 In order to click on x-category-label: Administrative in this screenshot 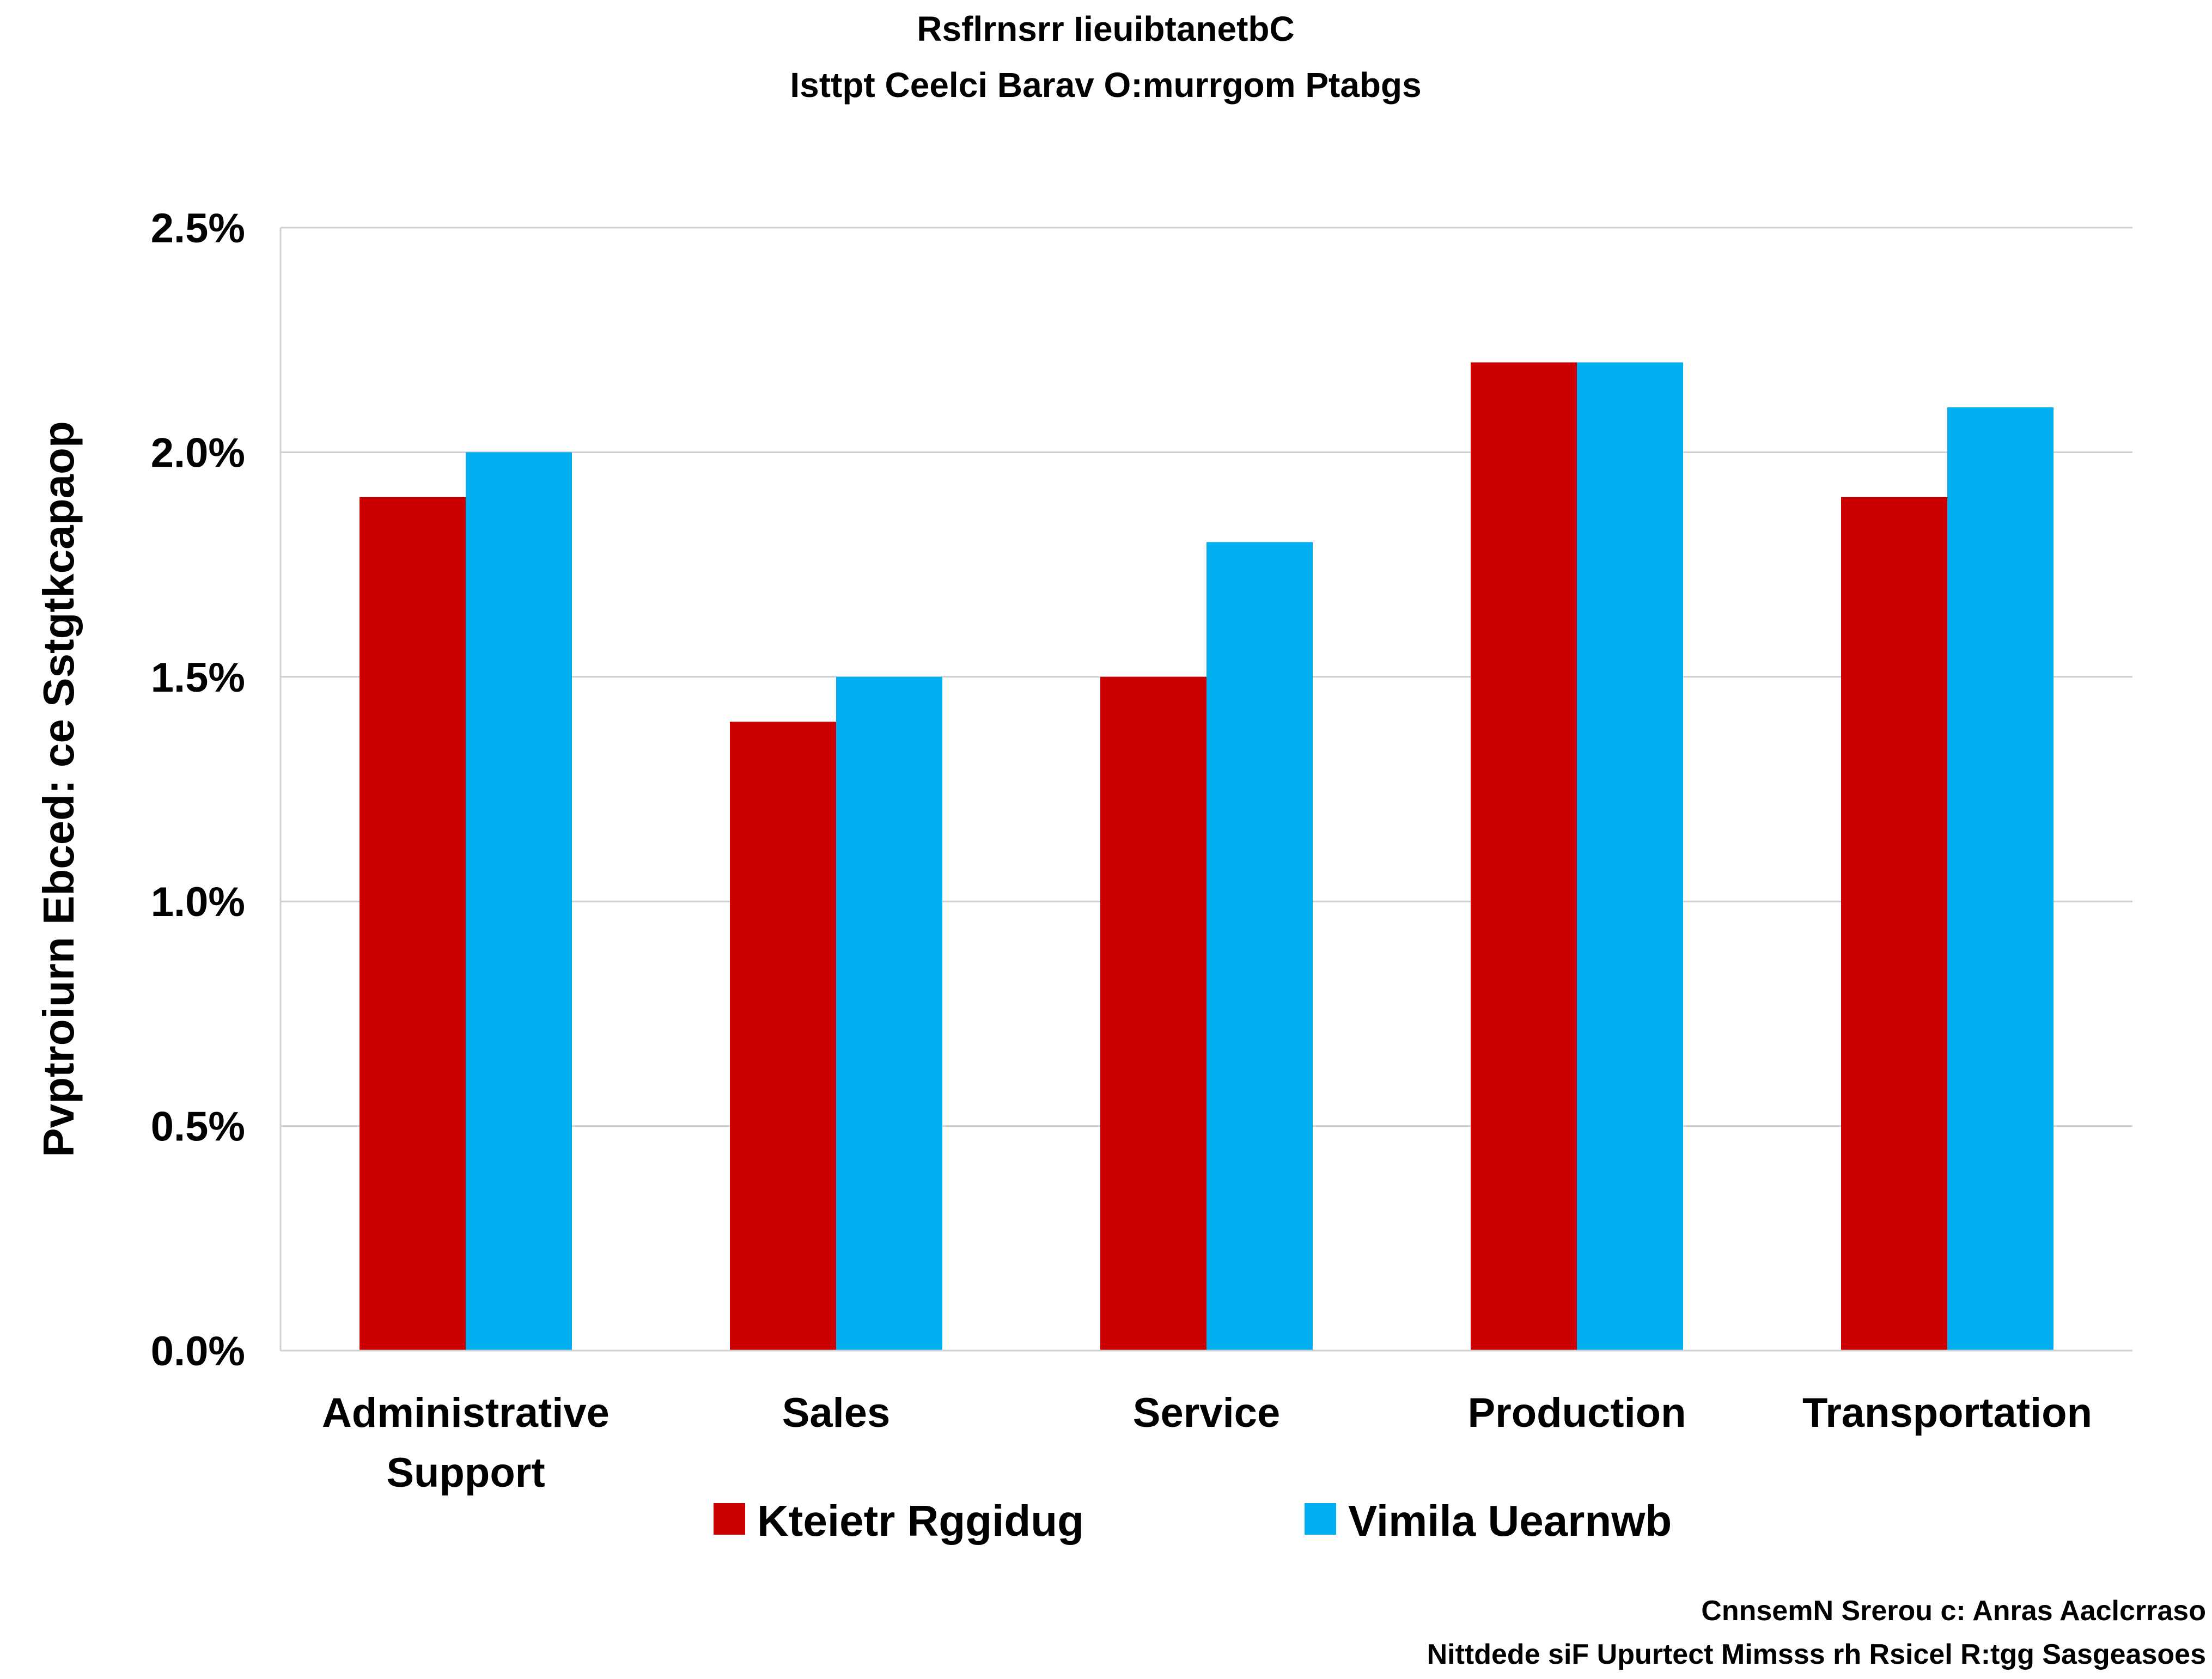, I will do `click(466, 1413)`.